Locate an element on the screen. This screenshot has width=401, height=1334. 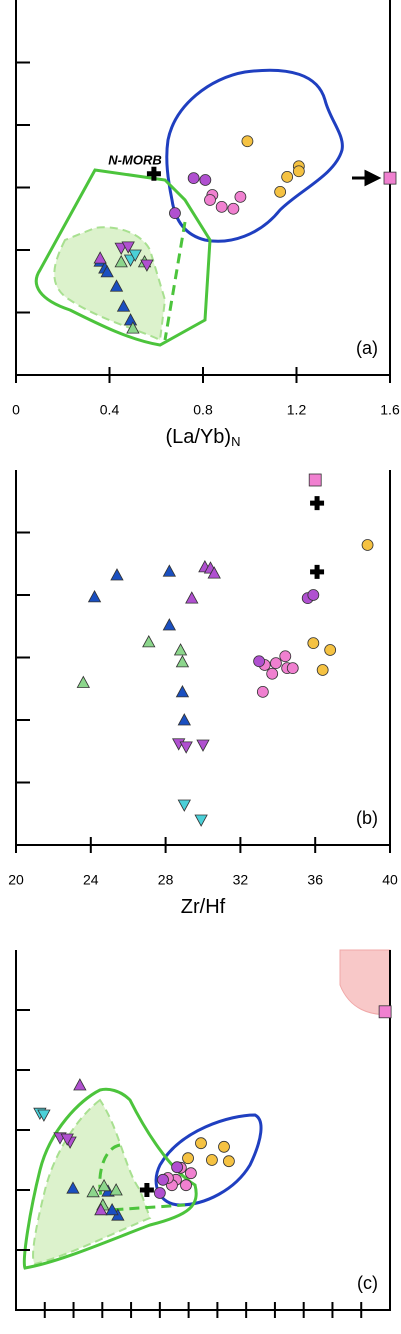
x-tick-label: 28 is located at coordinates (166, 880).